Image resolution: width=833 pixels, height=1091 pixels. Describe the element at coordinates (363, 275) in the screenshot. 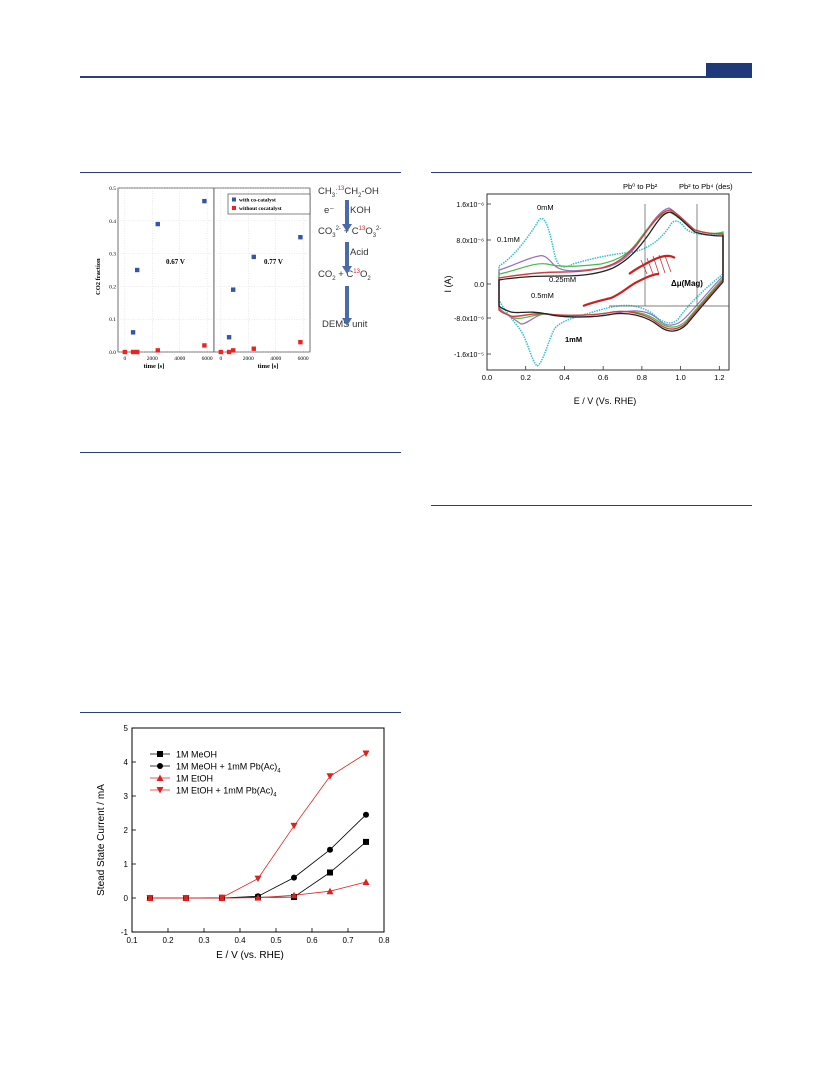

I see `scheme-low-d: O` at that location.